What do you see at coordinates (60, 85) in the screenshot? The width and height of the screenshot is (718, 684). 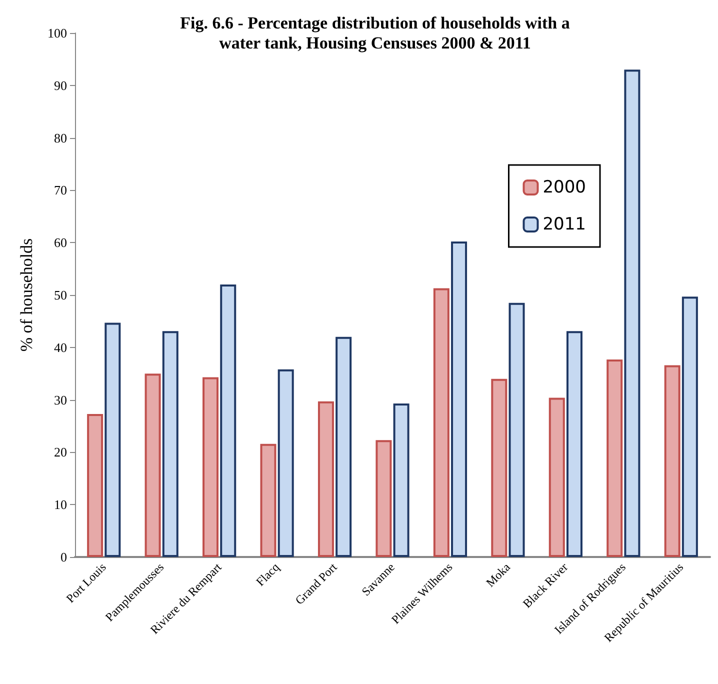 I see `y-tick-label: 90` at bounding box center [60, 85].